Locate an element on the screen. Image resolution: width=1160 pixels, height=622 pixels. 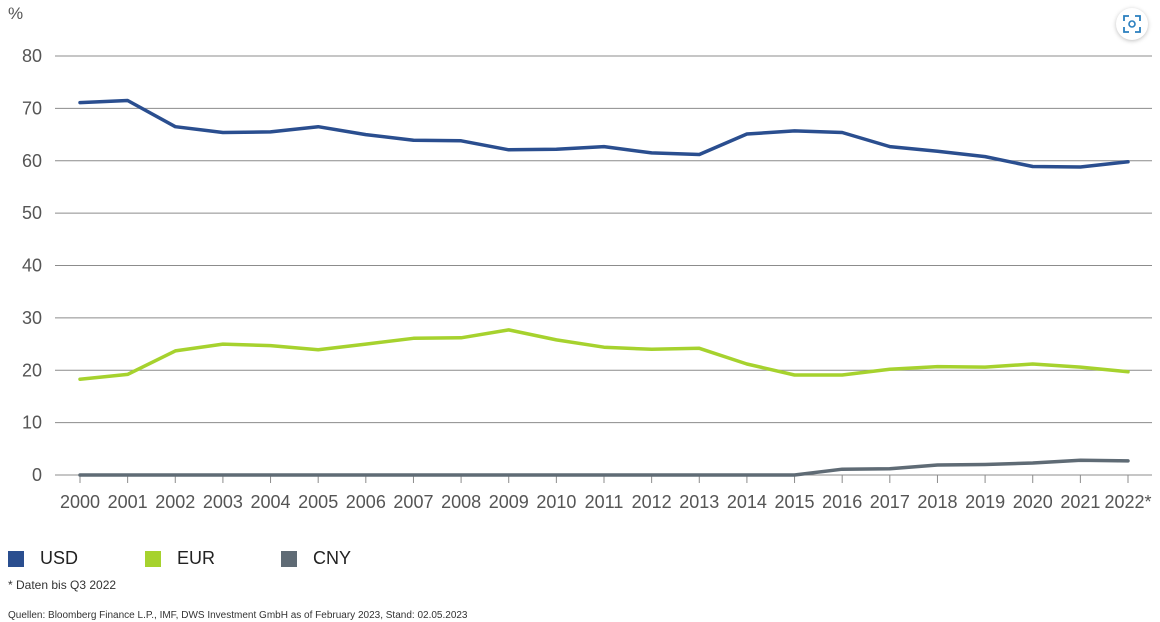
x-tick-label: 2012 is located at coordinates (652, 502).